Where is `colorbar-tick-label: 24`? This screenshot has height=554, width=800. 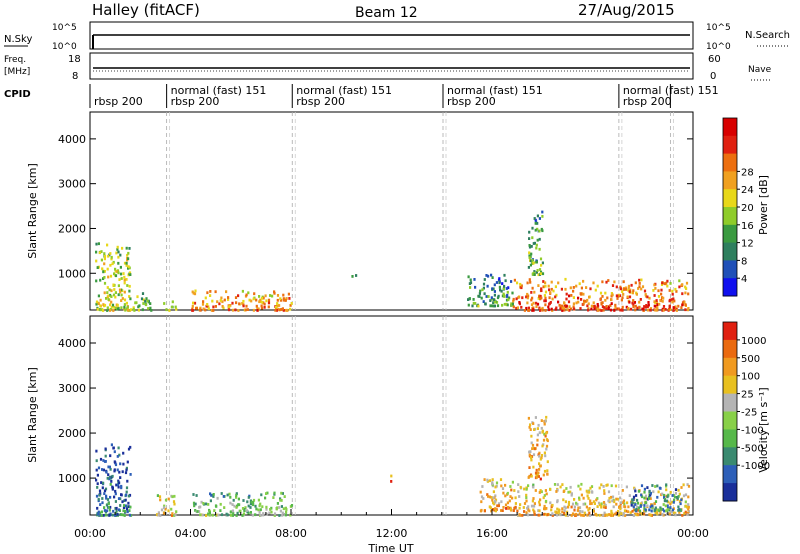 colorbar-tick-label: 24 is located at coordinates (747, 190).